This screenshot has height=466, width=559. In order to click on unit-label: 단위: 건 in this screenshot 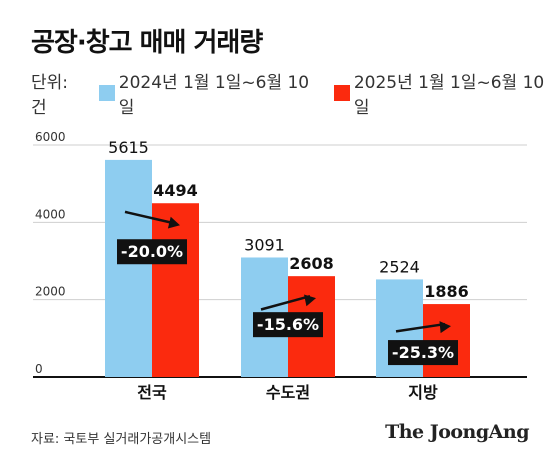, I will do `click(50, 95)`.